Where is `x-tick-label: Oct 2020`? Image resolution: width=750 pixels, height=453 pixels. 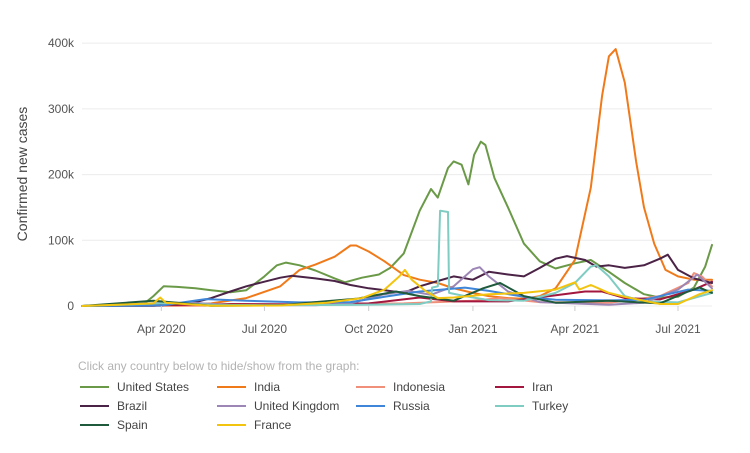 x-tick-label: Oct 2020 is located at coordinates (368, 329).